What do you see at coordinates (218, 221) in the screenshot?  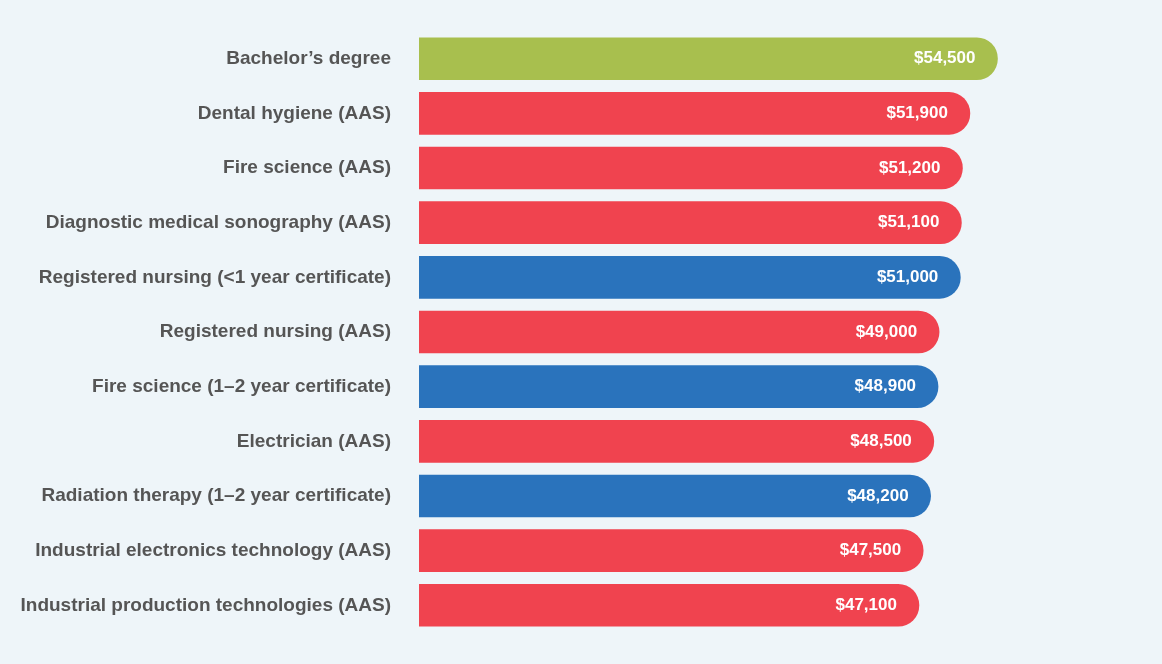 I see `y-tick-label: Diagnostic medical sonography (AAS)` at bounding box center [218, 221].